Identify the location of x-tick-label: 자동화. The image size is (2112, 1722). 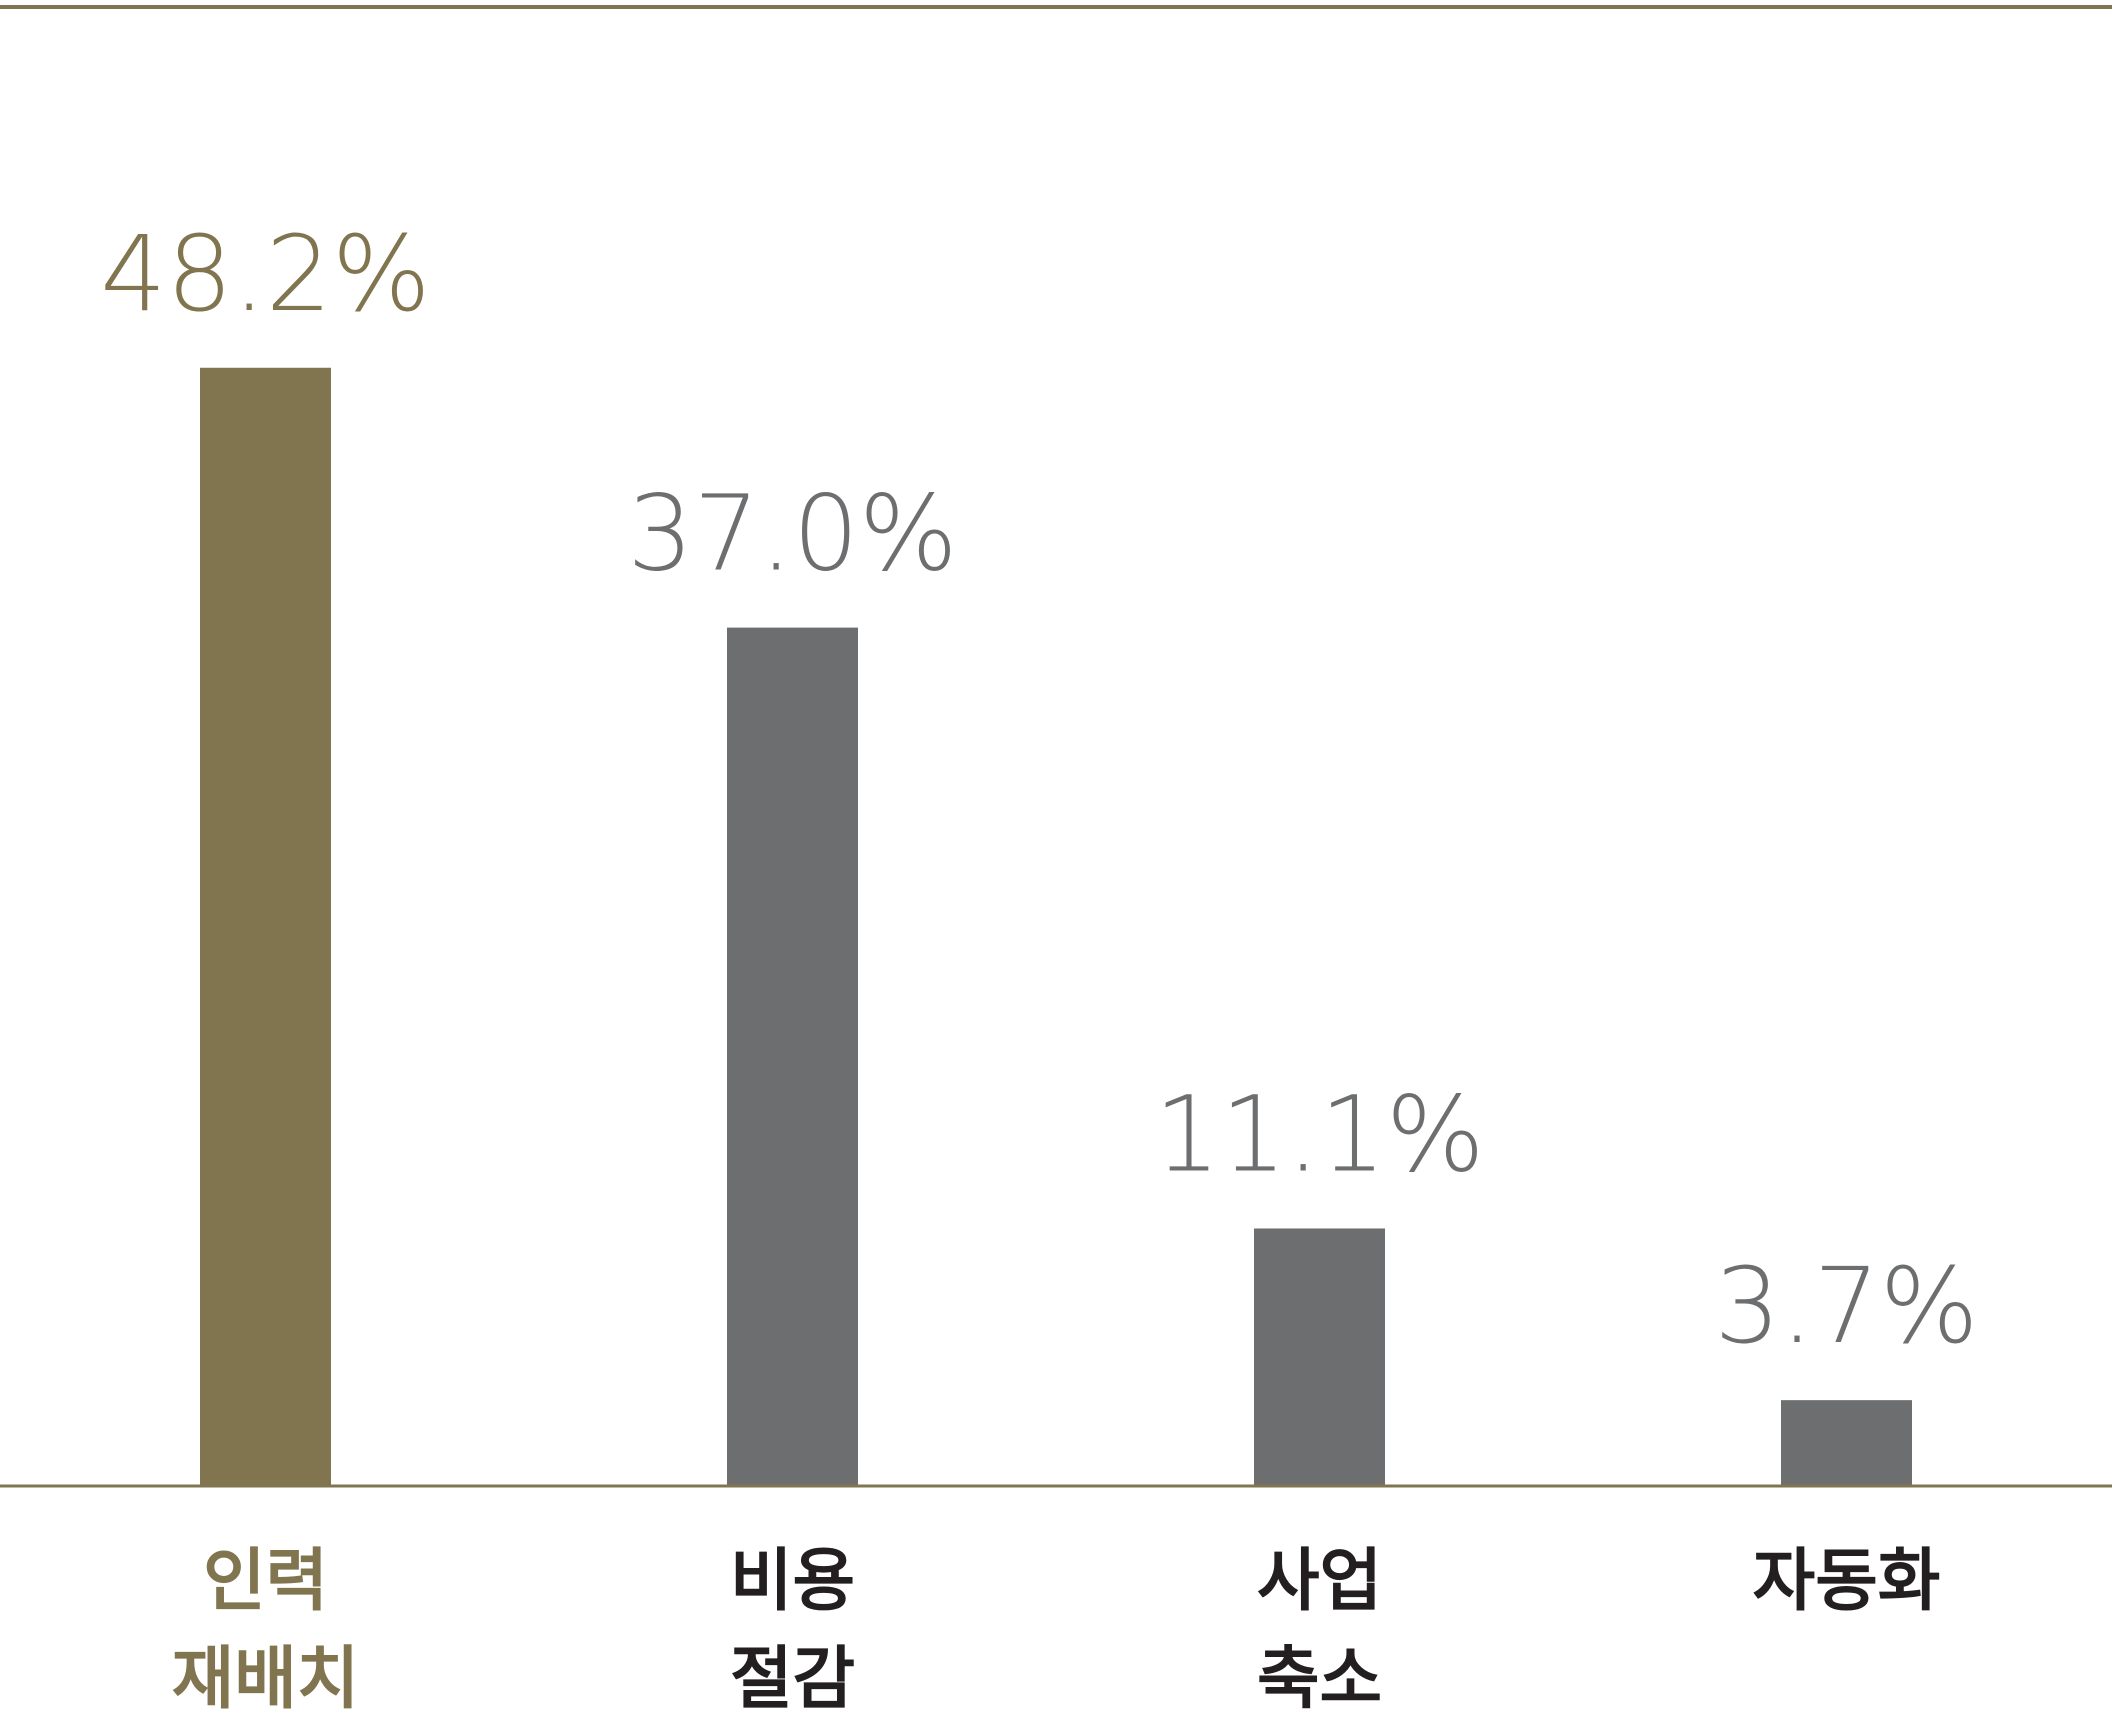
(1847, 1581).